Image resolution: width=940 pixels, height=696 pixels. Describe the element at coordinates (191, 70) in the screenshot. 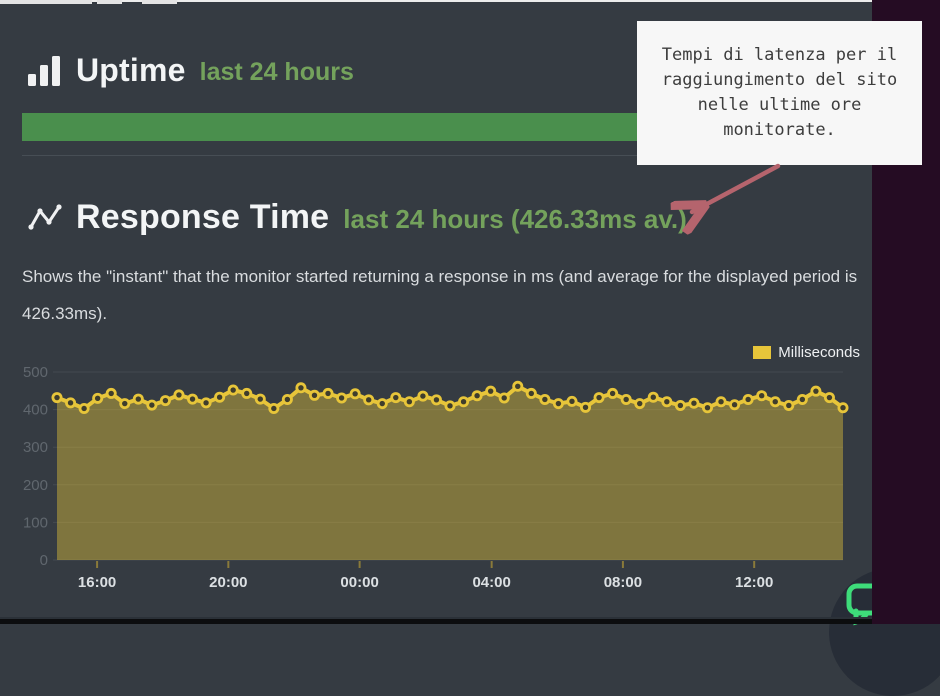

I see `uptime-header: Uptime last 24 hours` at that location.